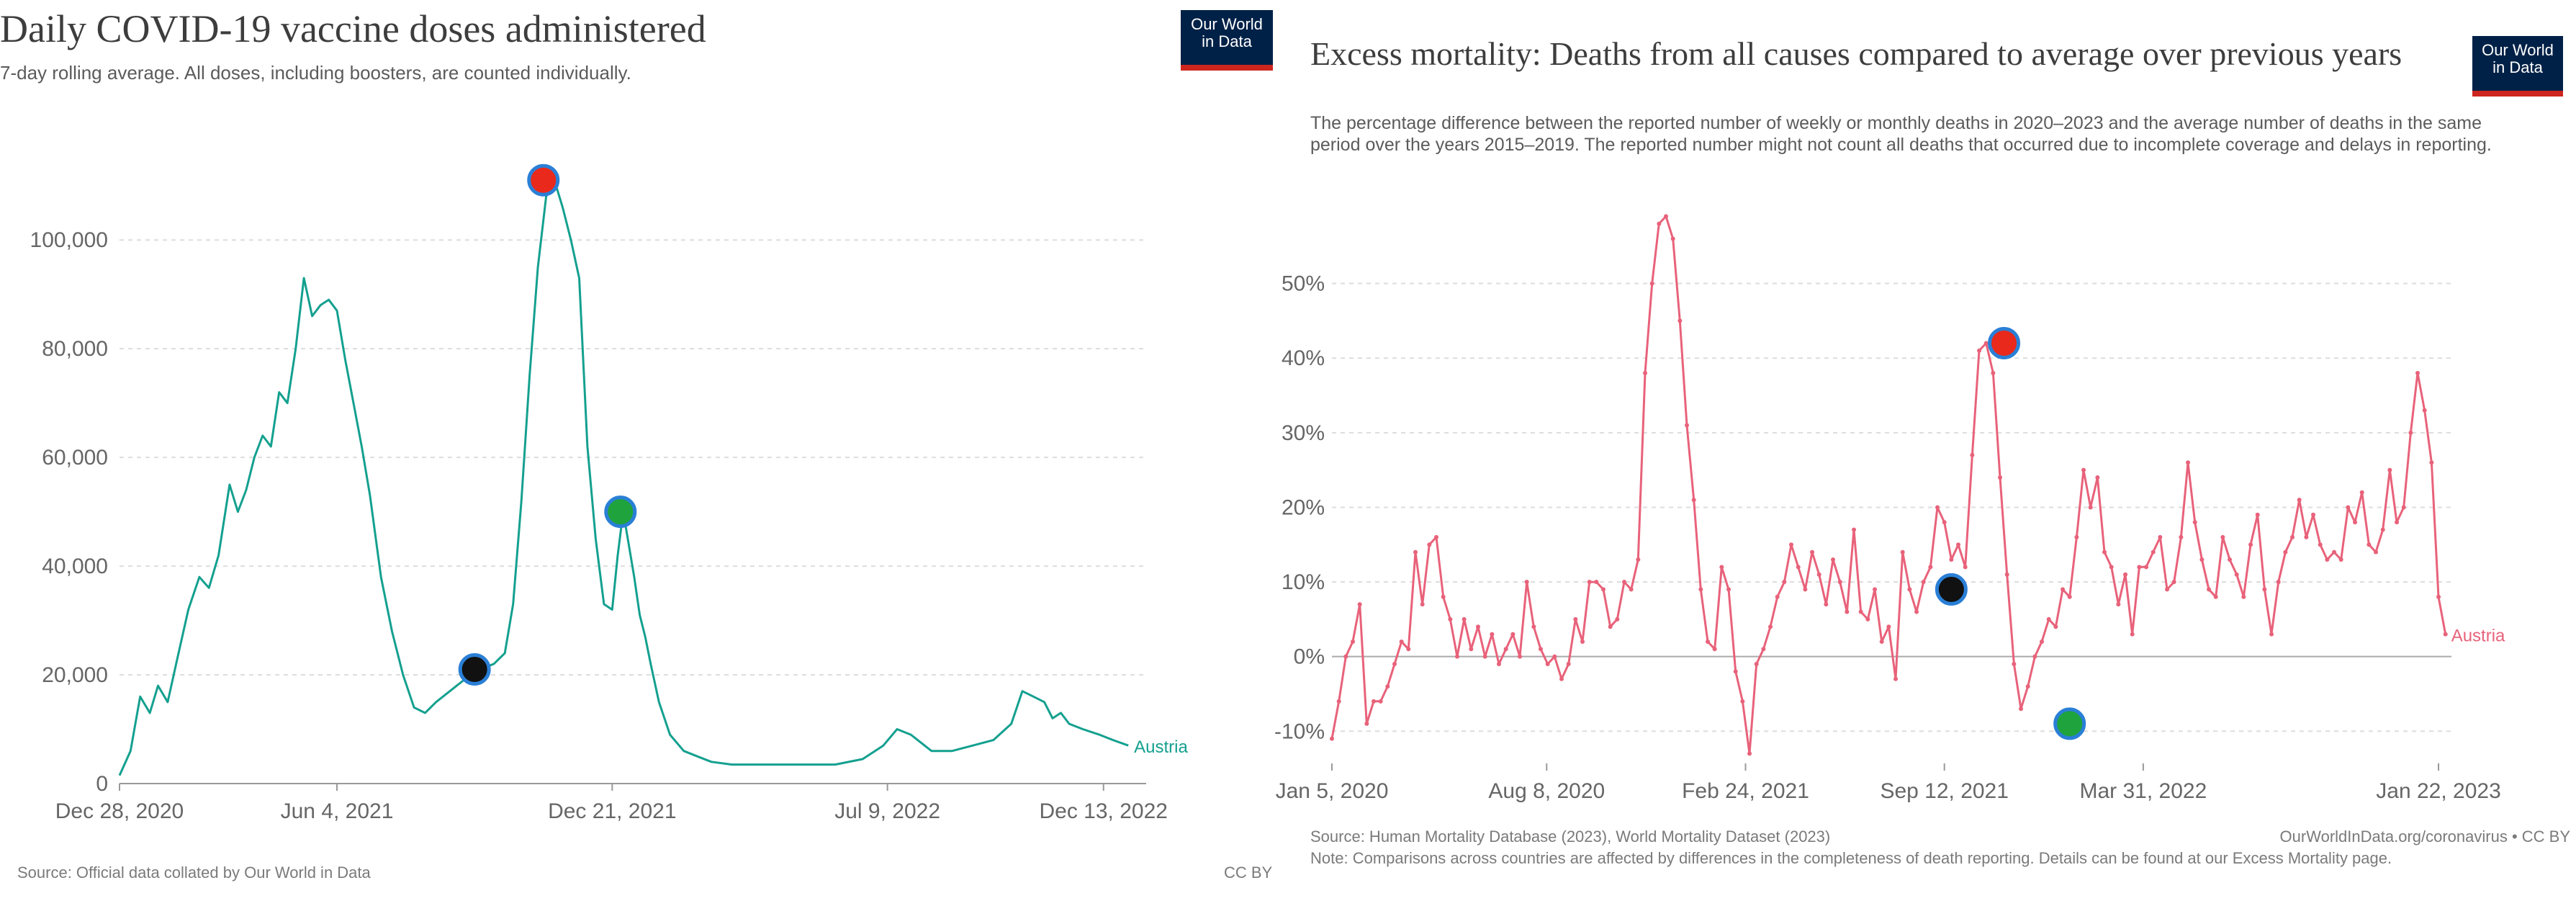 The height and width of the screenshot is (906, 2576). I want to click on chart-credit: OurWorldInData.org/coronavirus • CC BY, so click(2424, 836).